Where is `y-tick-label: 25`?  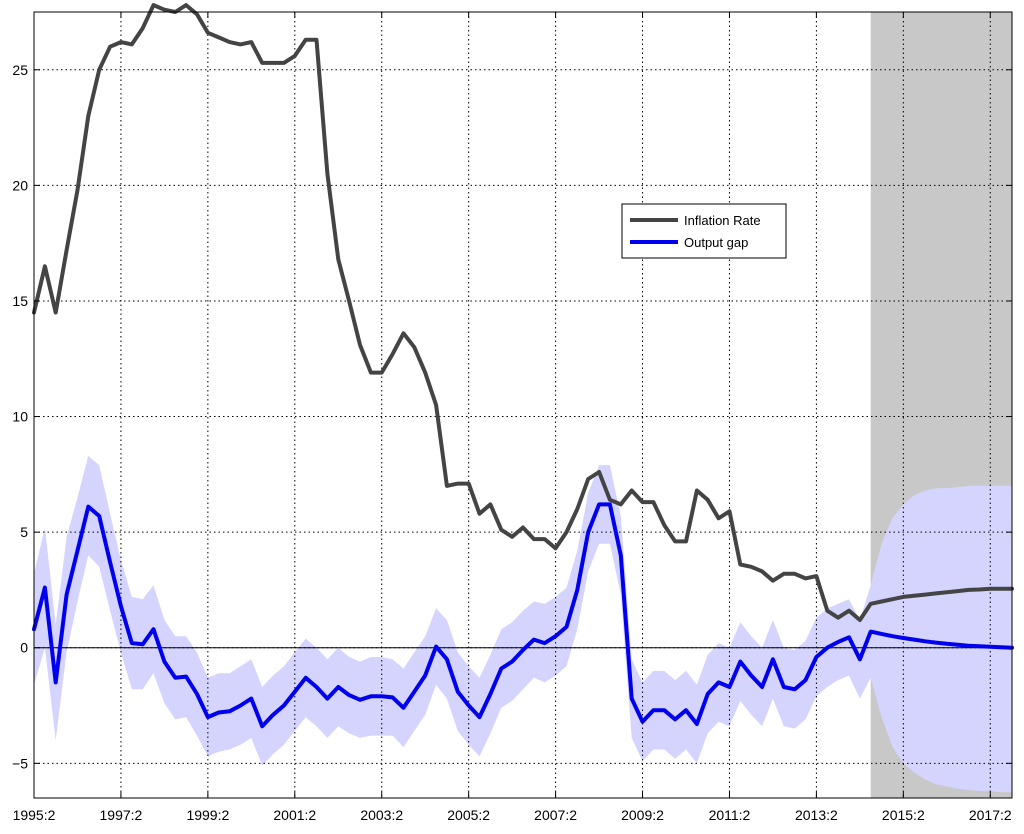
y-tick-label: 25 is located at coordinates (20, 70).